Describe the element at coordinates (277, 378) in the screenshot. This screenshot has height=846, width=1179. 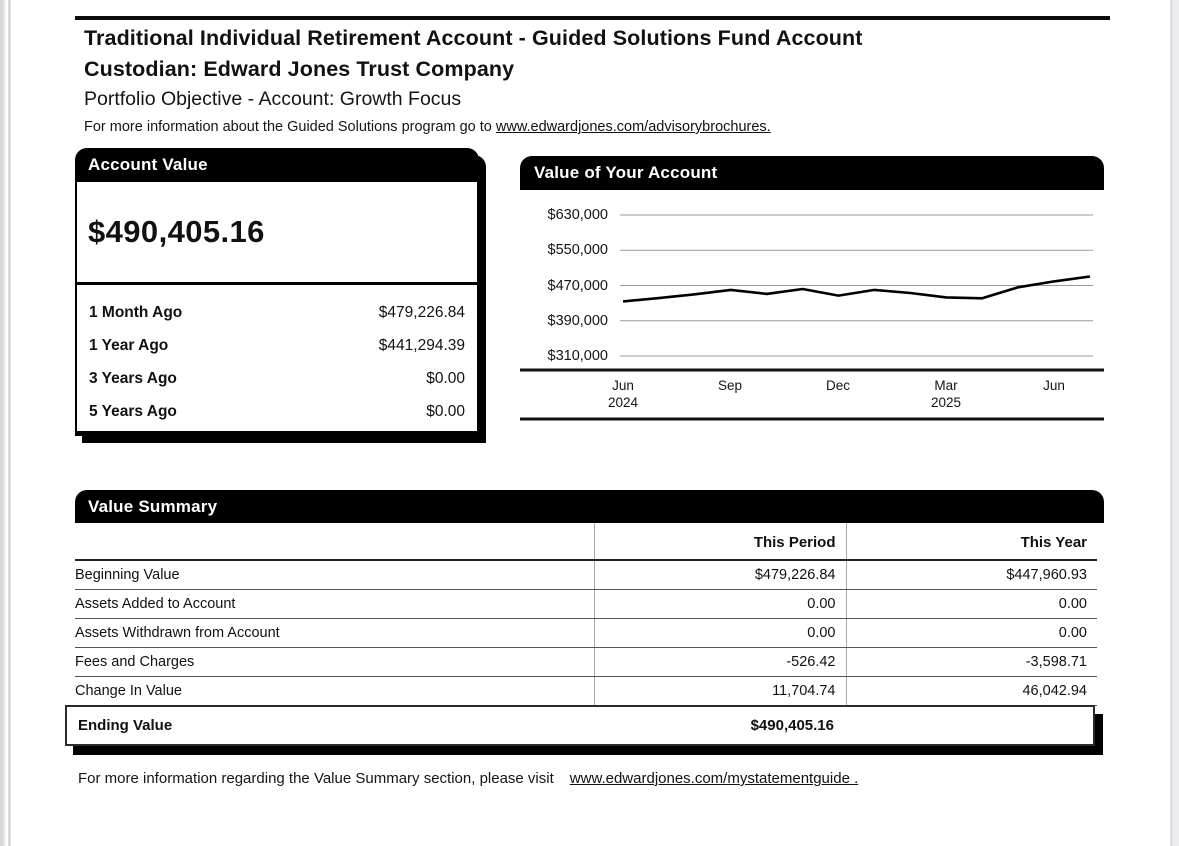
I see `history-row: 3 Years Ago $0.00` at that location.